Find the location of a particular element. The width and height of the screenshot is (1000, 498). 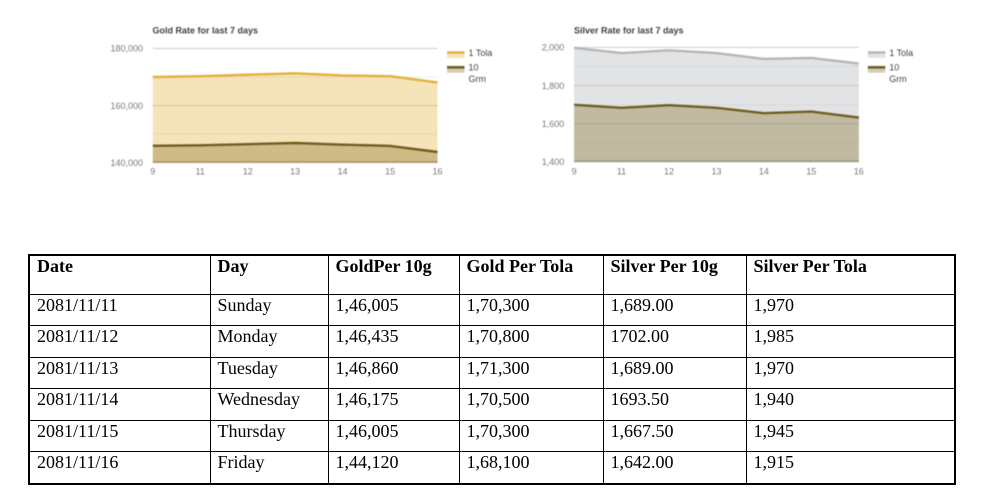

svg-text: 1,800 is located at coordinates (553, 86).